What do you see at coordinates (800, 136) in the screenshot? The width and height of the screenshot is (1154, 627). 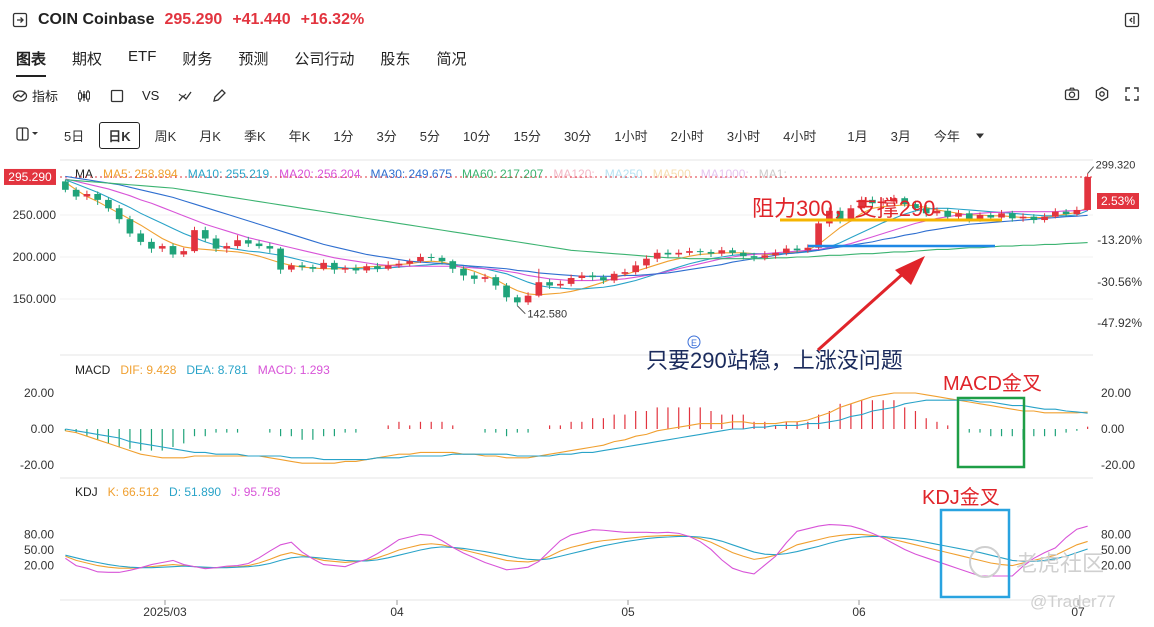 I see `period-4h: 4小时` at bounding box center [800, 136].